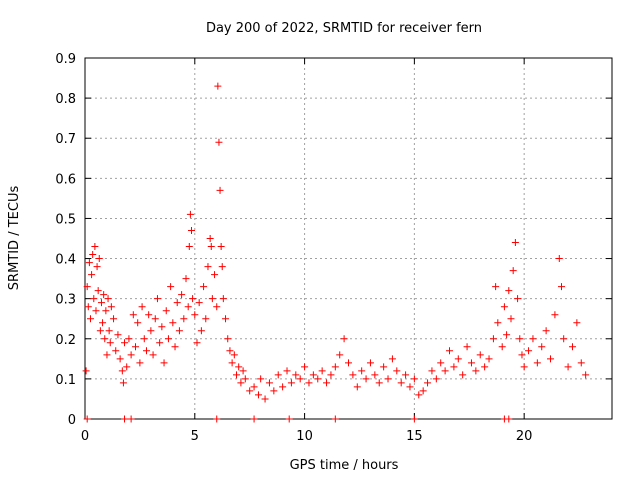 Image resolution: width=640 pixels, height=480 pixels. I want to click on y-axis-label: SRMTID / TECUs, so click(14, 238).